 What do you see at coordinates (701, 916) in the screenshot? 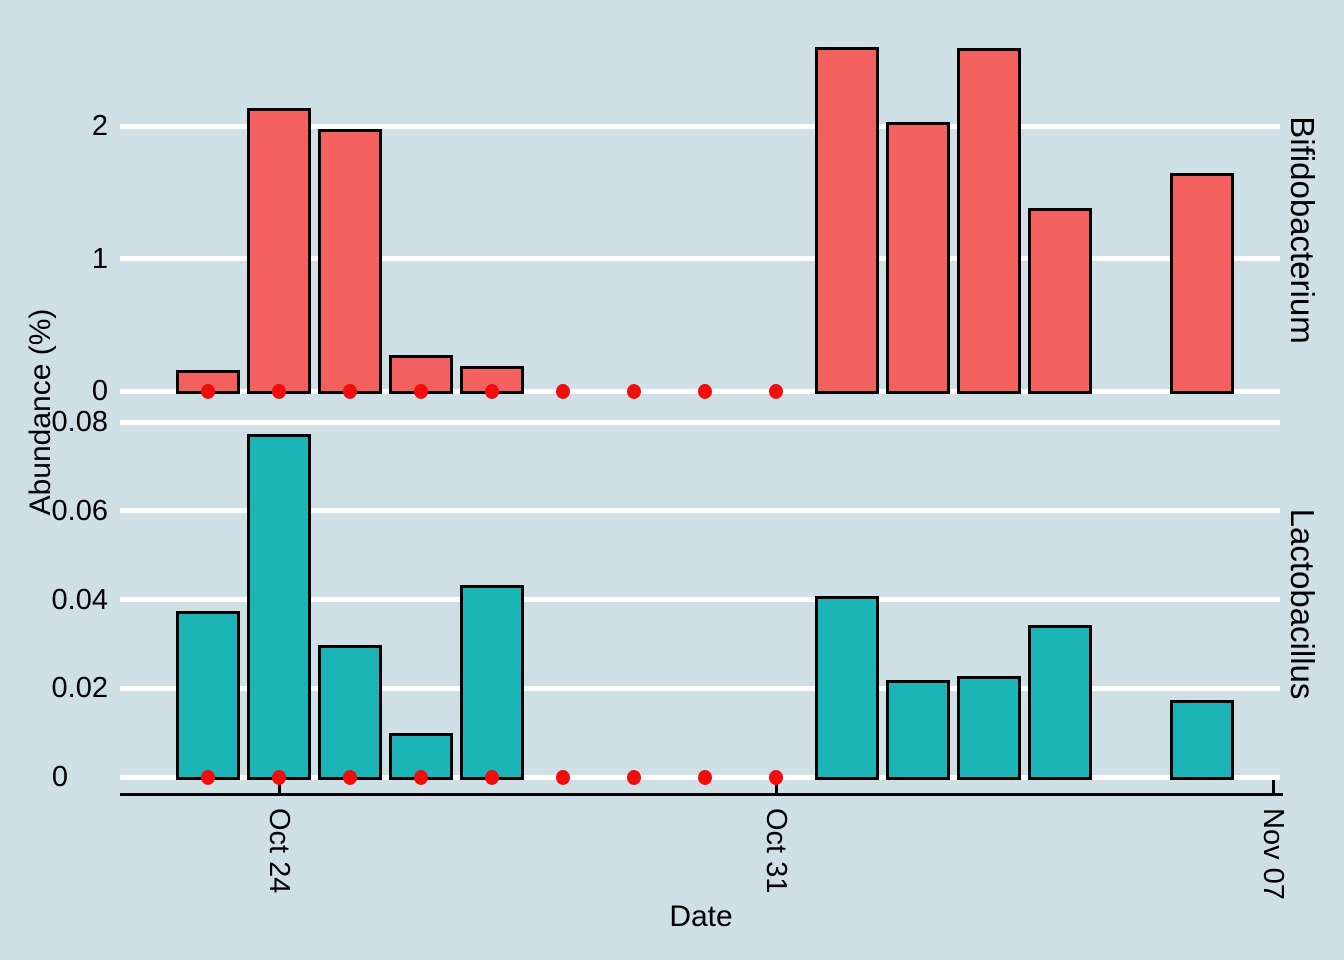
I see `x-axis-title: Date` at bounding box center [701, 916].